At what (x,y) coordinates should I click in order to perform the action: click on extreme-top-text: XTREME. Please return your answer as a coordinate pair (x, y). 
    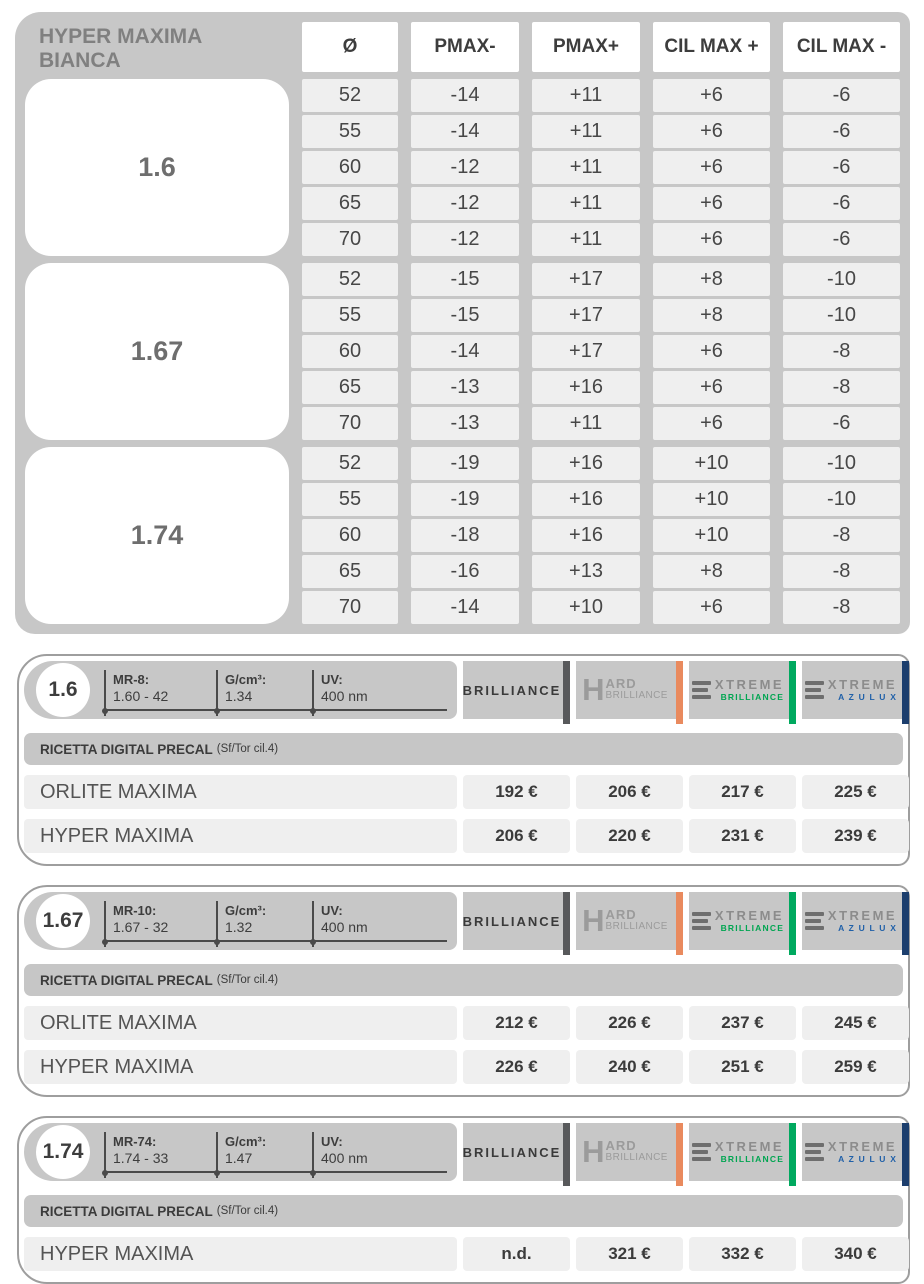
    Looking at the image, I should click on (862, 685).